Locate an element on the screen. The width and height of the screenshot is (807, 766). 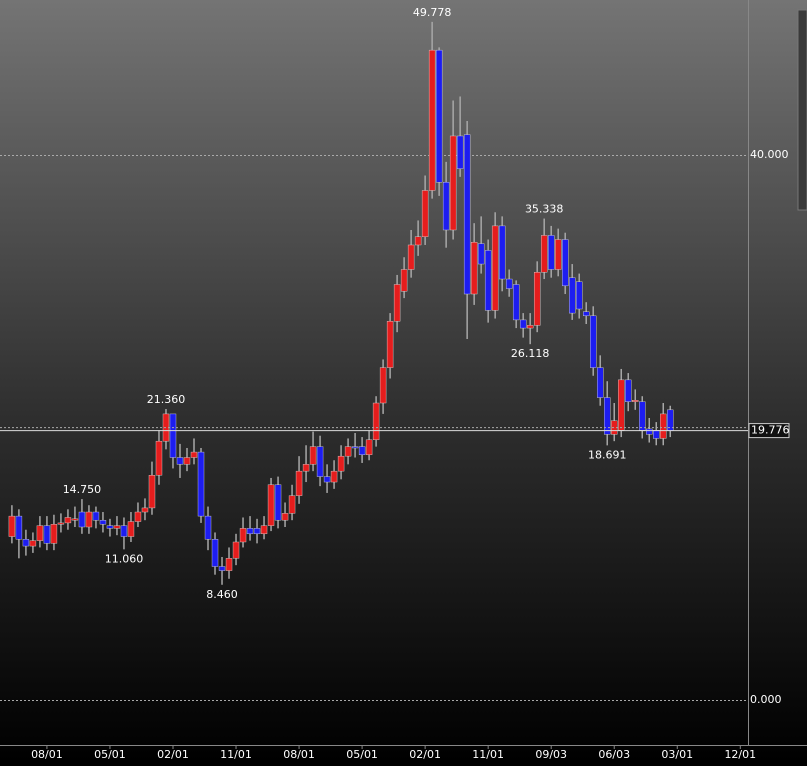
last-price-label: 19.776 is located at coordinates (770, 430).